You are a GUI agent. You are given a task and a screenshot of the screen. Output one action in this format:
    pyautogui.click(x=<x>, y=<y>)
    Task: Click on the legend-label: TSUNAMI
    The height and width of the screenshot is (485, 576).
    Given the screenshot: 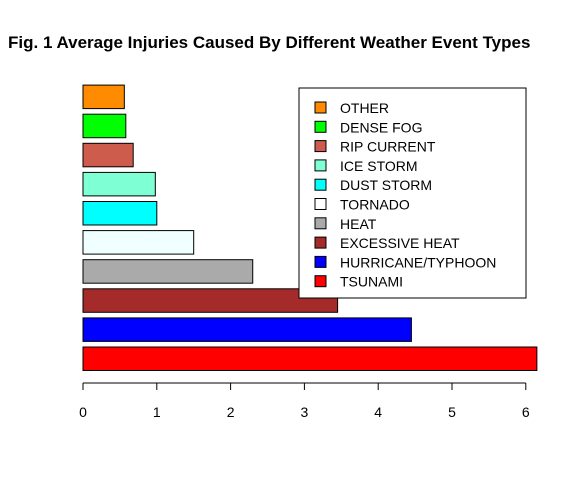 What is the action you would take?
    pyautogui.click(x=371, y=282)
    